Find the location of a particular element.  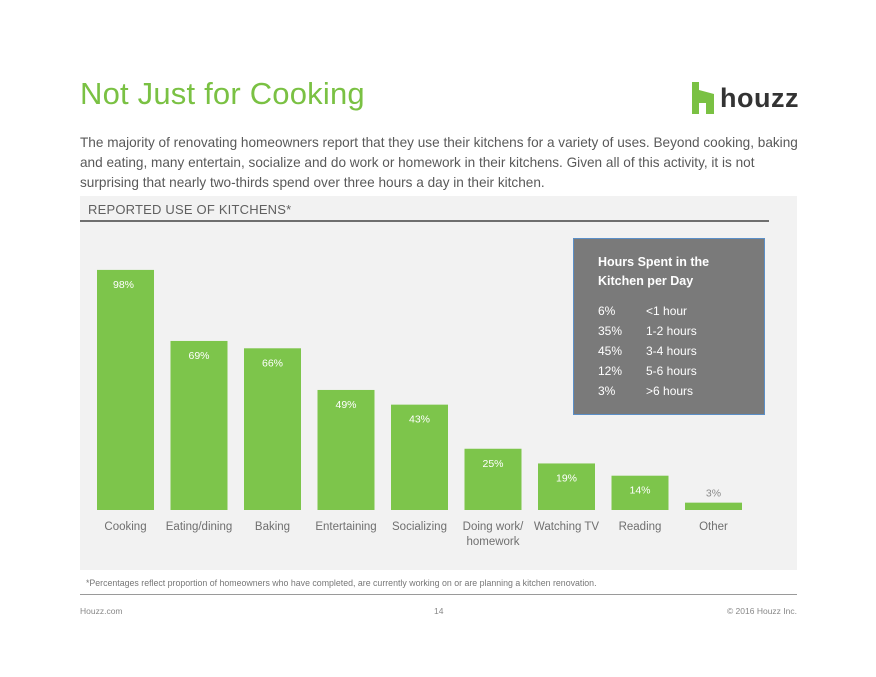

hours-row-label: 3-4 hours is located at coordinates (671, 351).